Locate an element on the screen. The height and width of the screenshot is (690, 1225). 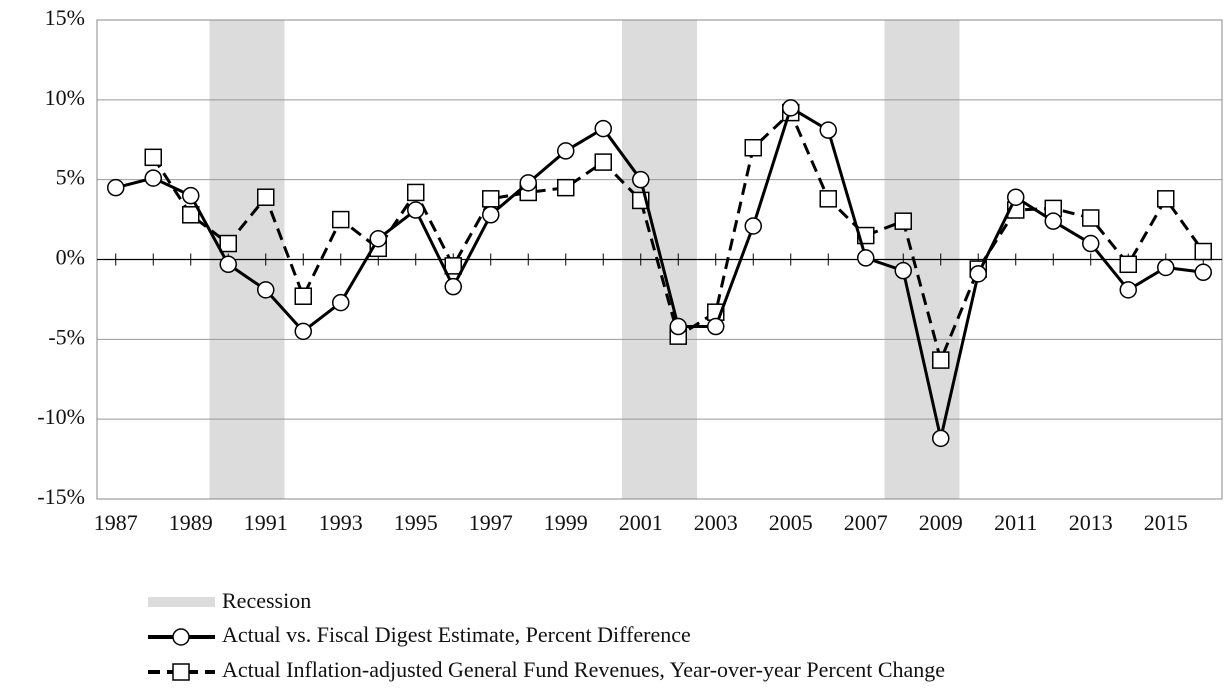
y-tick-label: -15% is located at coordinates (61, 496).